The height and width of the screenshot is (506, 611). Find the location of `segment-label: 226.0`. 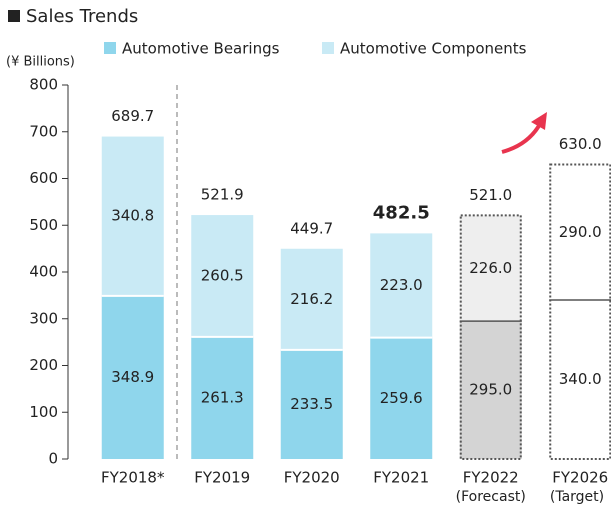

segment-label: 226.0 is located at coordinates (490, 268).